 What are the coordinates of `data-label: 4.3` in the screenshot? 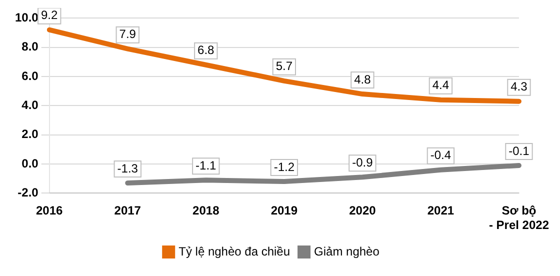 It's located at (519, 87).